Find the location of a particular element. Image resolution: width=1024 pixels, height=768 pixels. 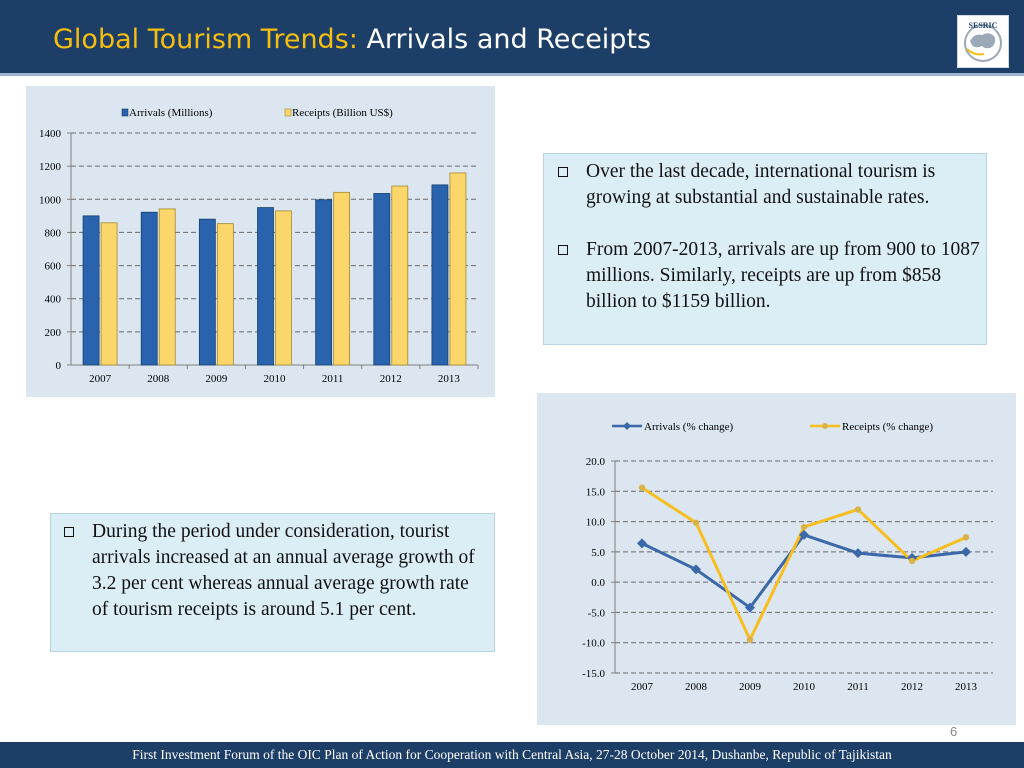

legend-label: Arrivals (Millions) is located at coordinates (171, 113).